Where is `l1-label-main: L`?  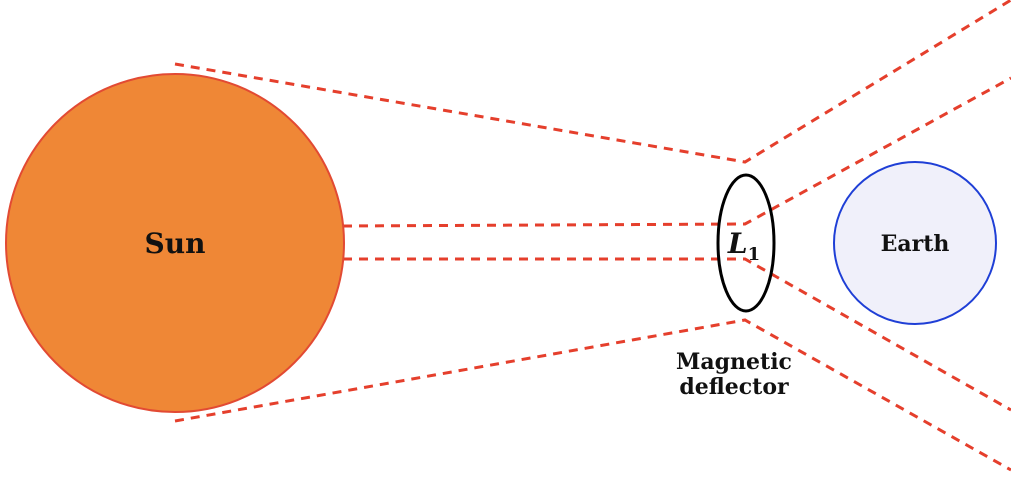 l1-label-main: L is located at coordinates (737, 243).